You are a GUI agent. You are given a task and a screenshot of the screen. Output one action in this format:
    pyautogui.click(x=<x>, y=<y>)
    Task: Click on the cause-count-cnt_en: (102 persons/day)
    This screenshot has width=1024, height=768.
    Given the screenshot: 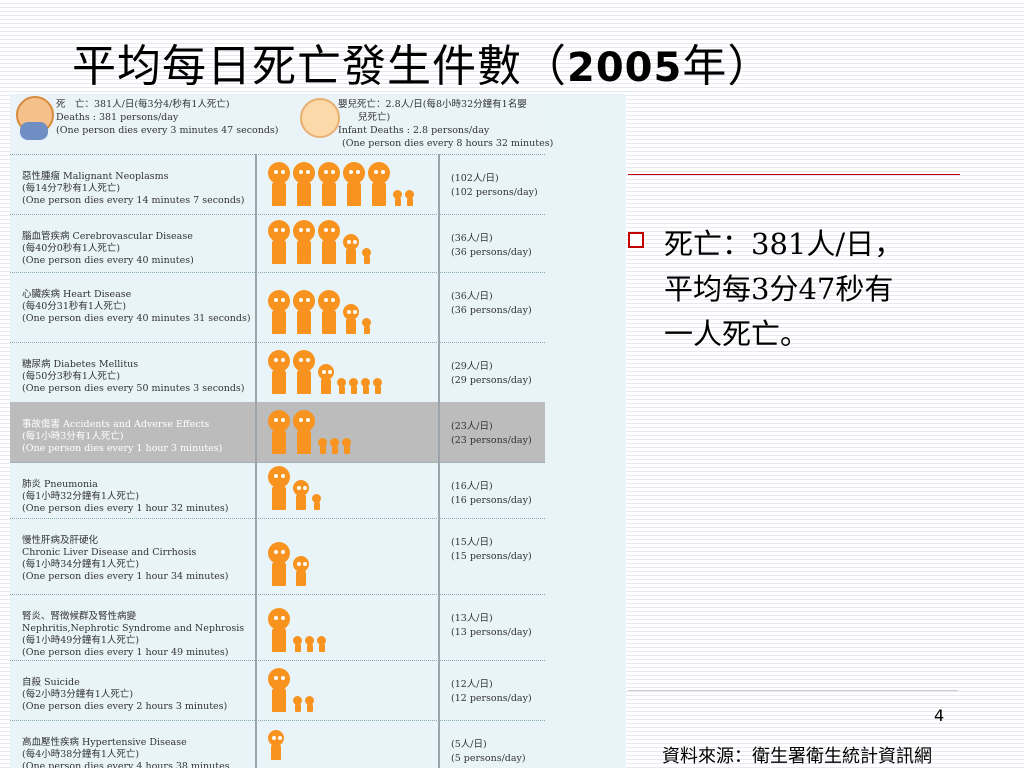 What is the action you would take?
    pyautogui.click(x=494, y=192)
    